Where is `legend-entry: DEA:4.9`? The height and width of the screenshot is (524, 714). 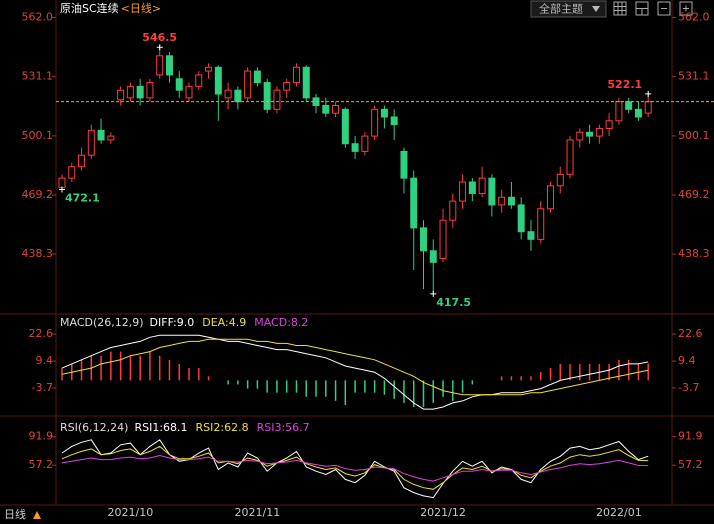
legend-entry: DEA:4.9 is located at coordinates (224, 322).